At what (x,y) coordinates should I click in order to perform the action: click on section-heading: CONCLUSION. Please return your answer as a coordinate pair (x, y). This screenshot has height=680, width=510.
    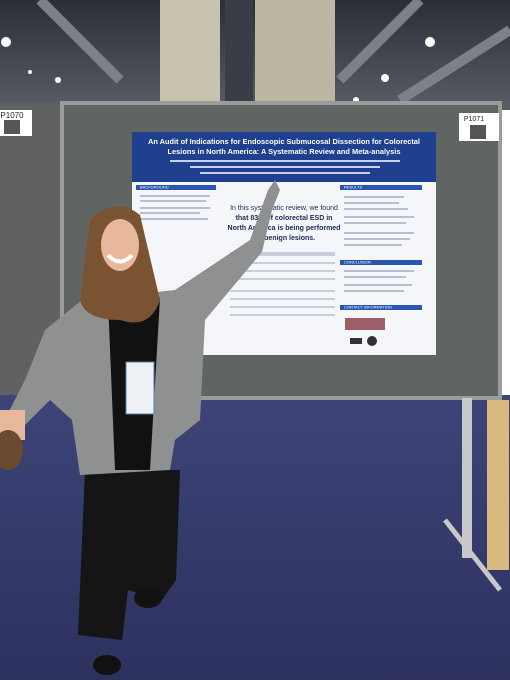
    Looking at the image, I should click on (357, 262).